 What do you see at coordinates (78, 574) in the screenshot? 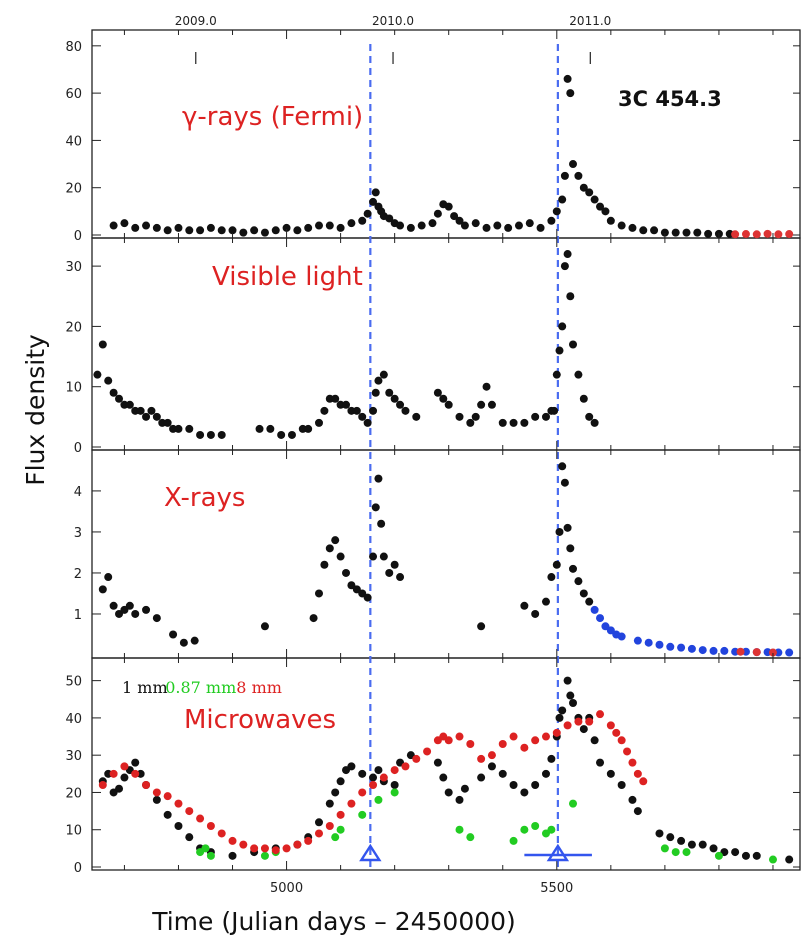
I see `y-tick-label: 2` at bounding box center [78, 574].